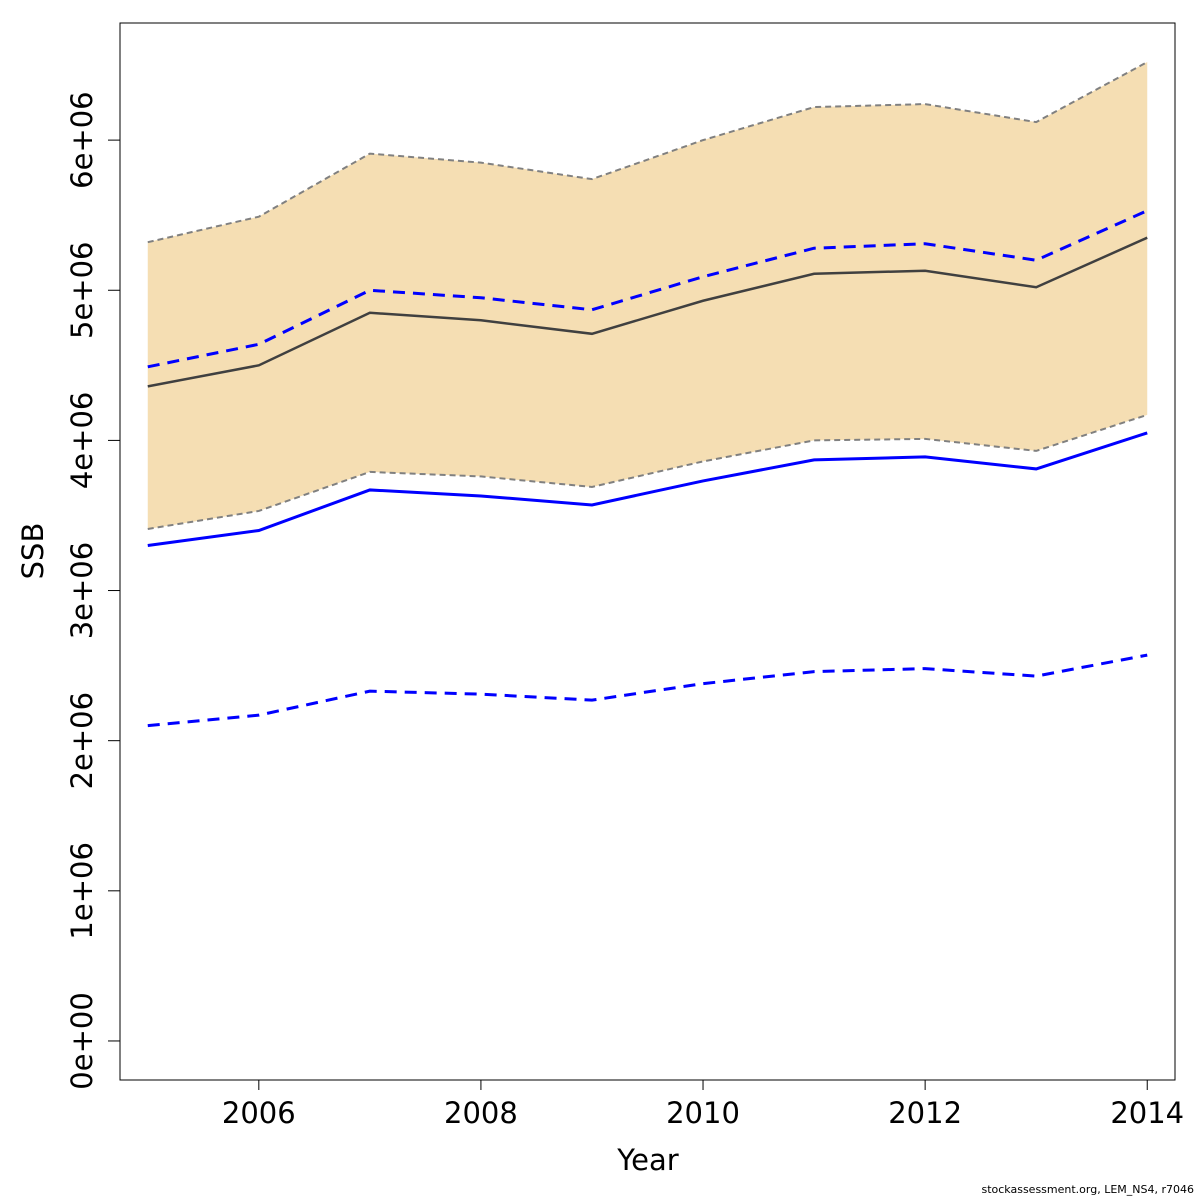  I want to click on lower-dashed-line, so click(647, 690).